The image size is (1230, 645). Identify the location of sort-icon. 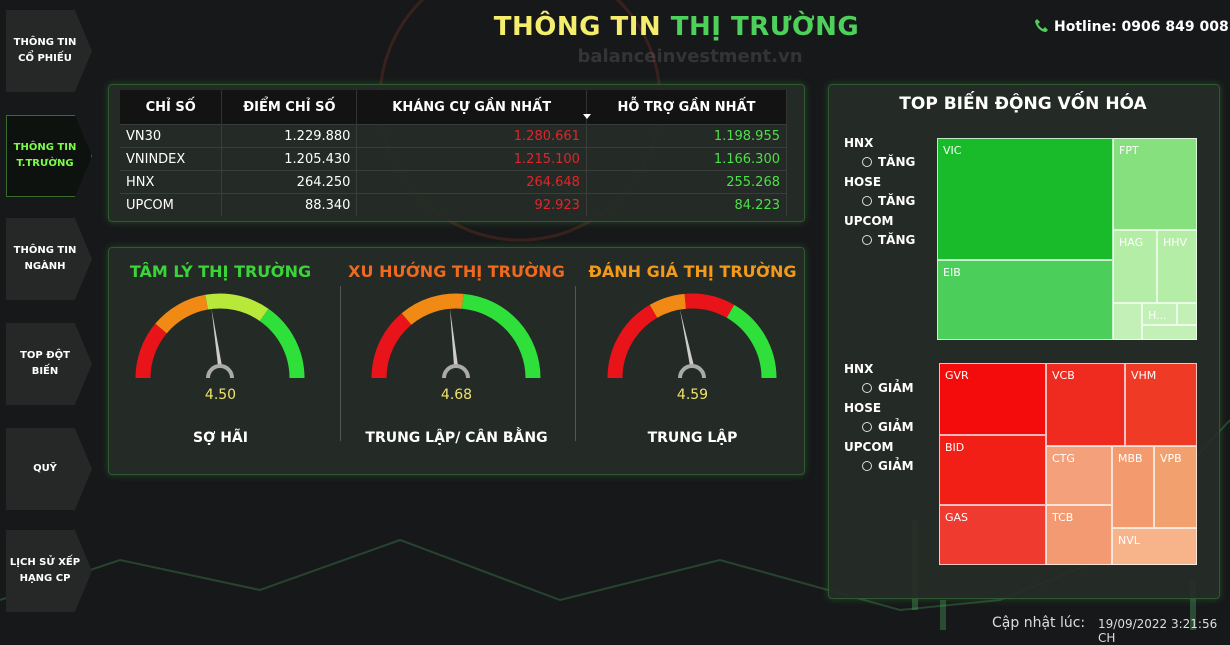
(587, 116).